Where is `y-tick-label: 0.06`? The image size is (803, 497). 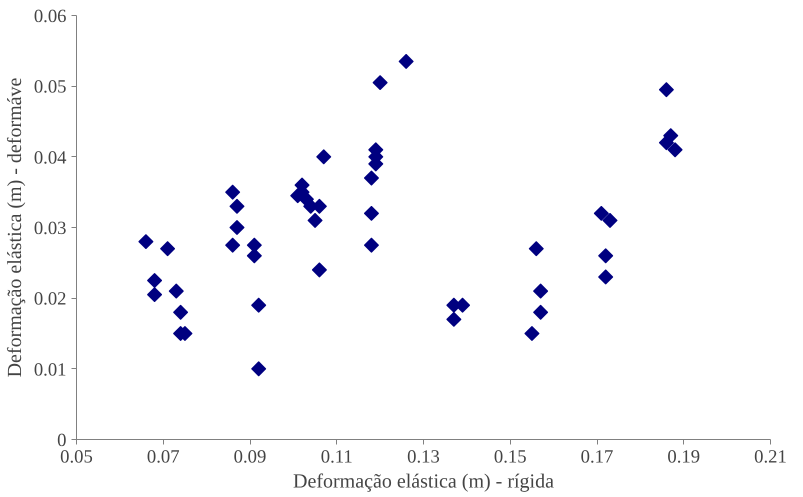 y-tick-label: 0.06 is located at coordinates (50, 16).